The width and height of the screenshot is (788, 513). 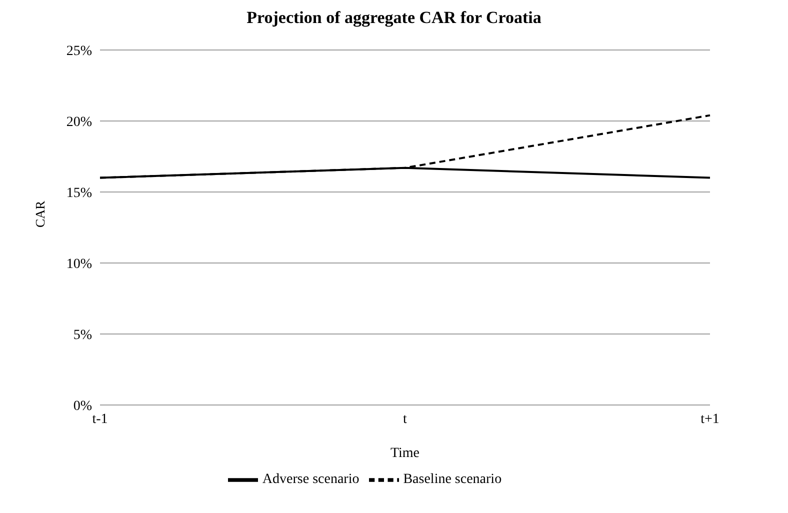 What do you see at coordinates (79, 51) in the screenshot?
I see `y-tick-label: 25%` at bounding box center [79, 51].